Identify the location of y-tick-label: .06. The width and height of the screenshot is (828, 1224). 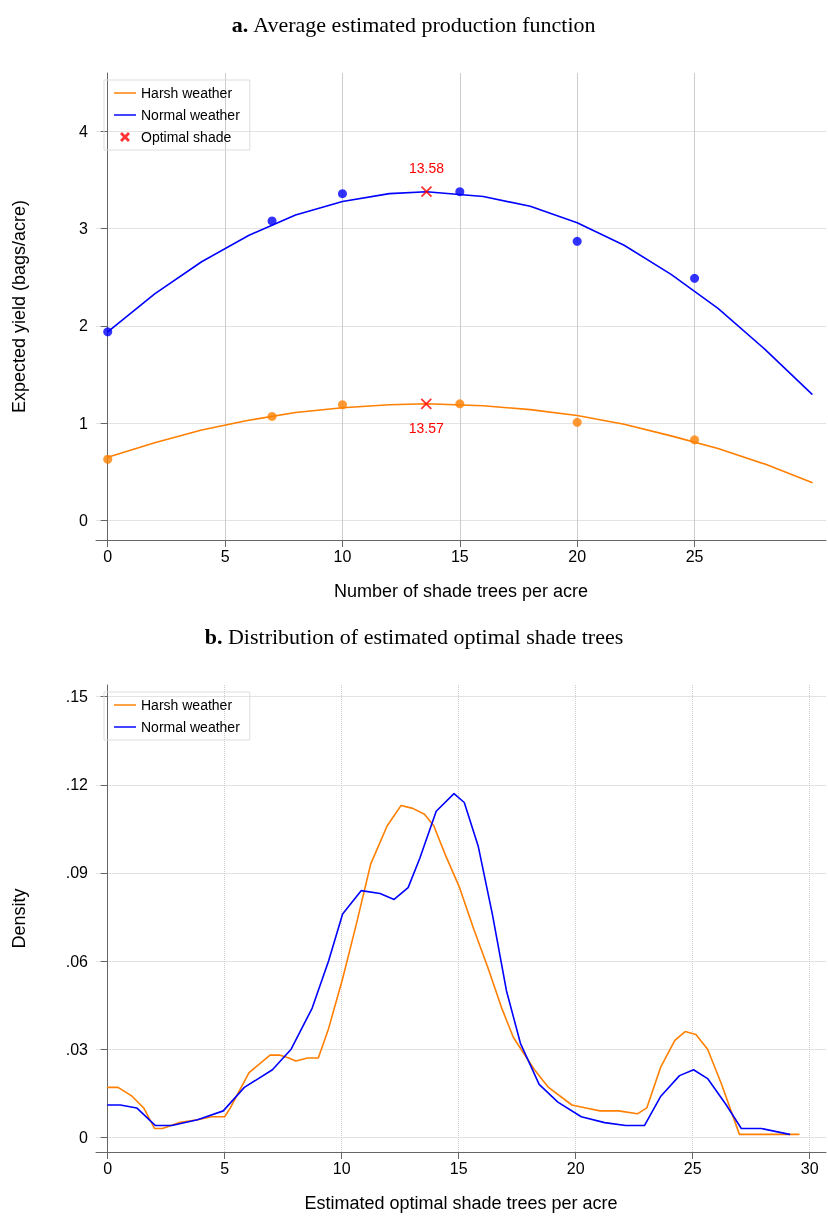
(77, 961).